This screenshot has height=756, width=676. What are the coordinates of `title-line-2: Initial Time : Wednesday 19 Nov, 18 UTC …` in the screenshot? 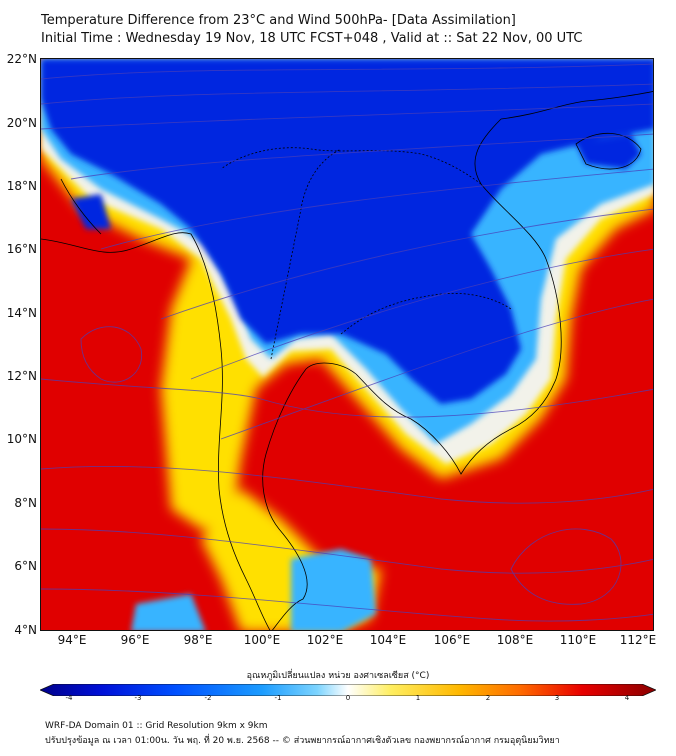 It's located at (312, 38).